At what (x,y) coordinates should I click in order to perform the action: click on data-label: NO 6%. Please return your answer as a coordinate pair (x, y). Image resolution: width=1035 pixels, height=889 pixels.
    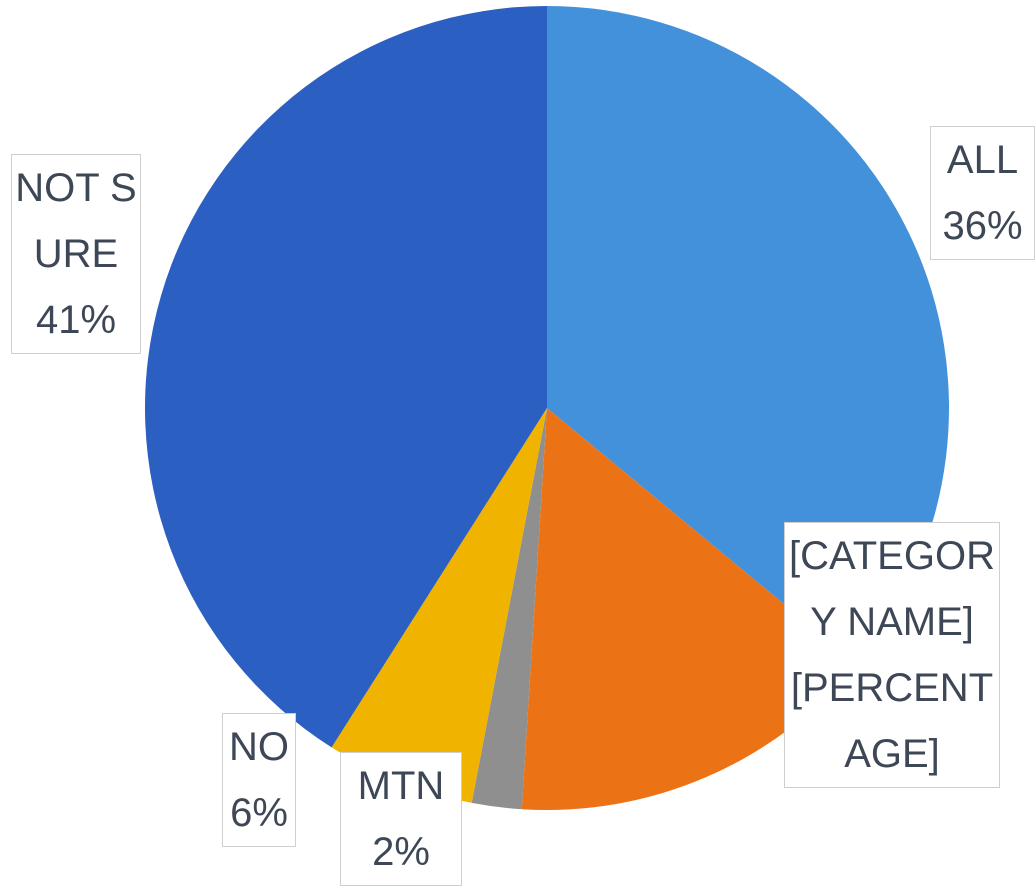
    Looking at the image, I should click on (259, 780).